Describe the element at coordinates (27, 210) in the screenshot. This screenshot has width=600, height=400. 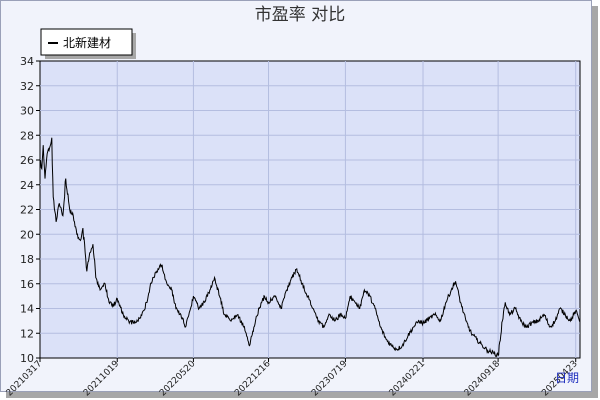
I see `y-tick-label: 22` at that location.